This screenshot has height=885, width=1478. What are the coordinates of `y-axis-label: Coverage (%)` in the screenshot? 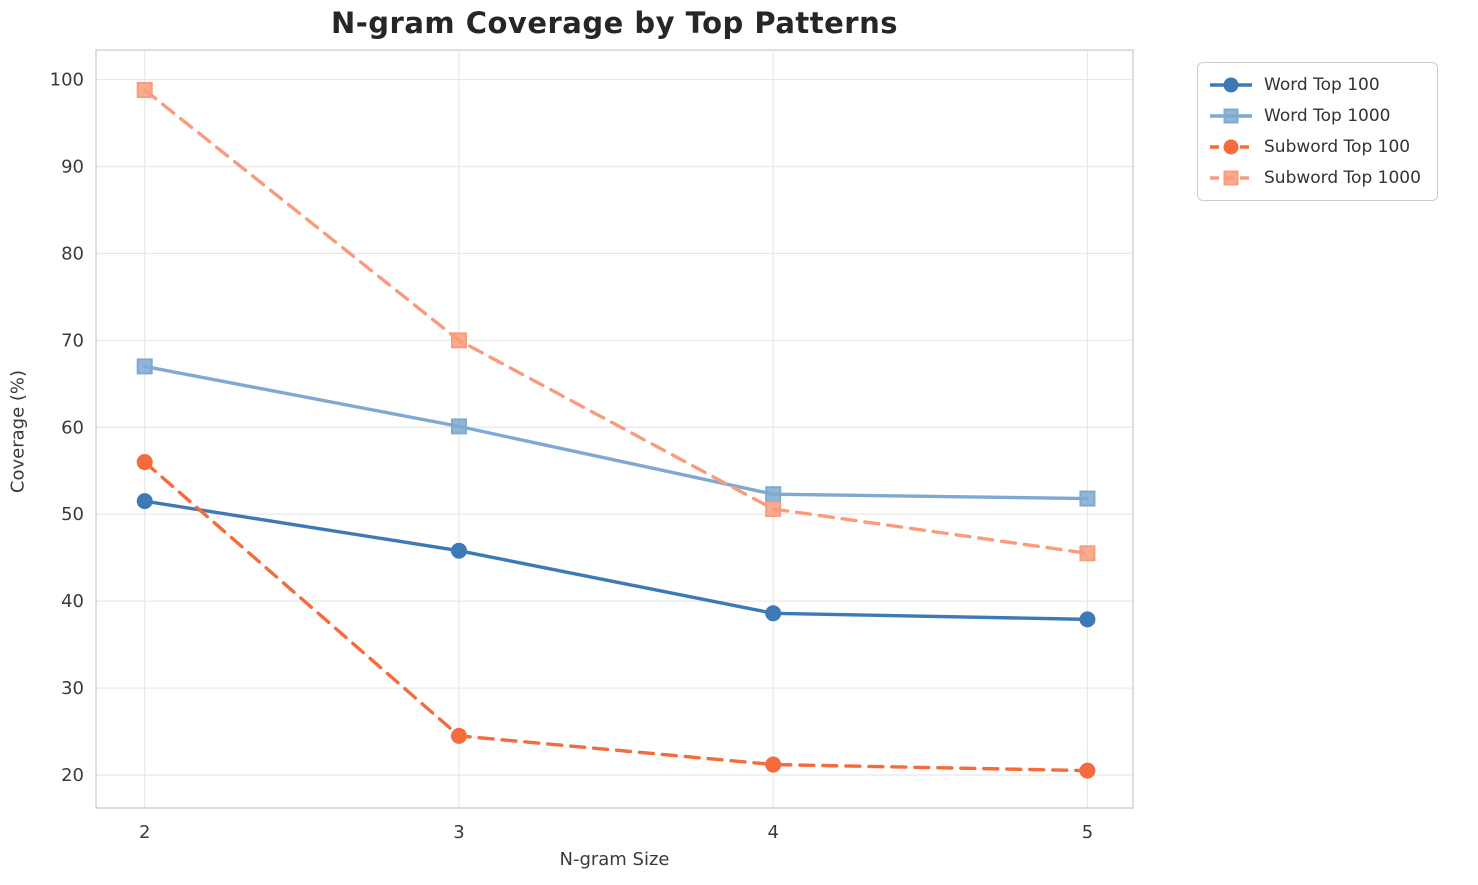 It's located at (18, 431).